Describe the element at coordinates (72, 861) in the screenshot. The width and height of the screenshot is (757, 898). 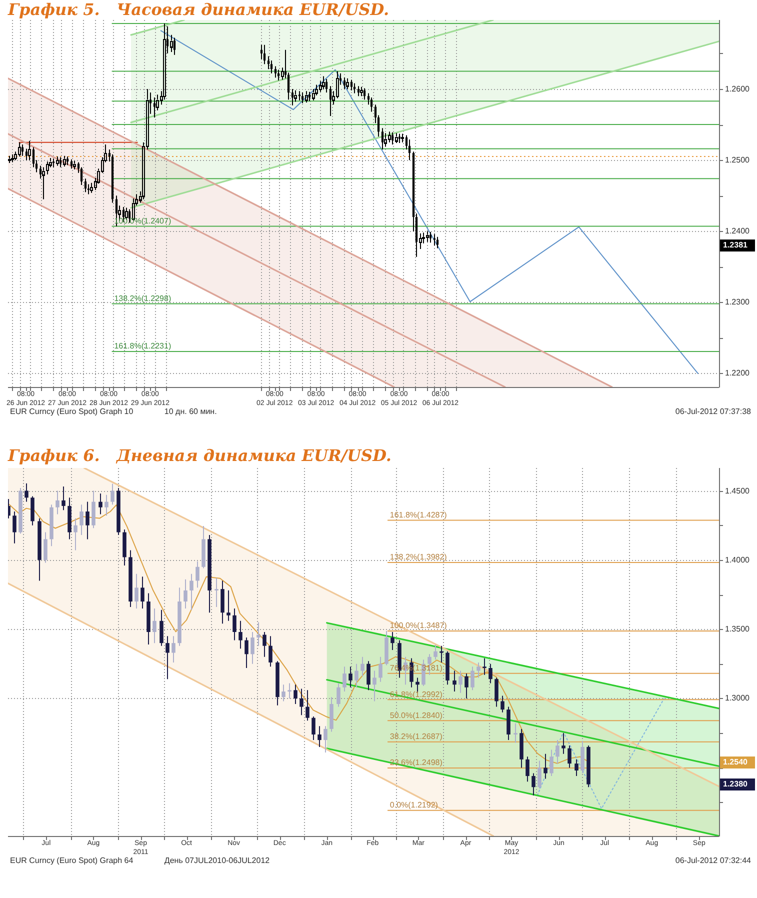
I see `text: EUR Curncy (Euro Spot) Graph 64` at that location.